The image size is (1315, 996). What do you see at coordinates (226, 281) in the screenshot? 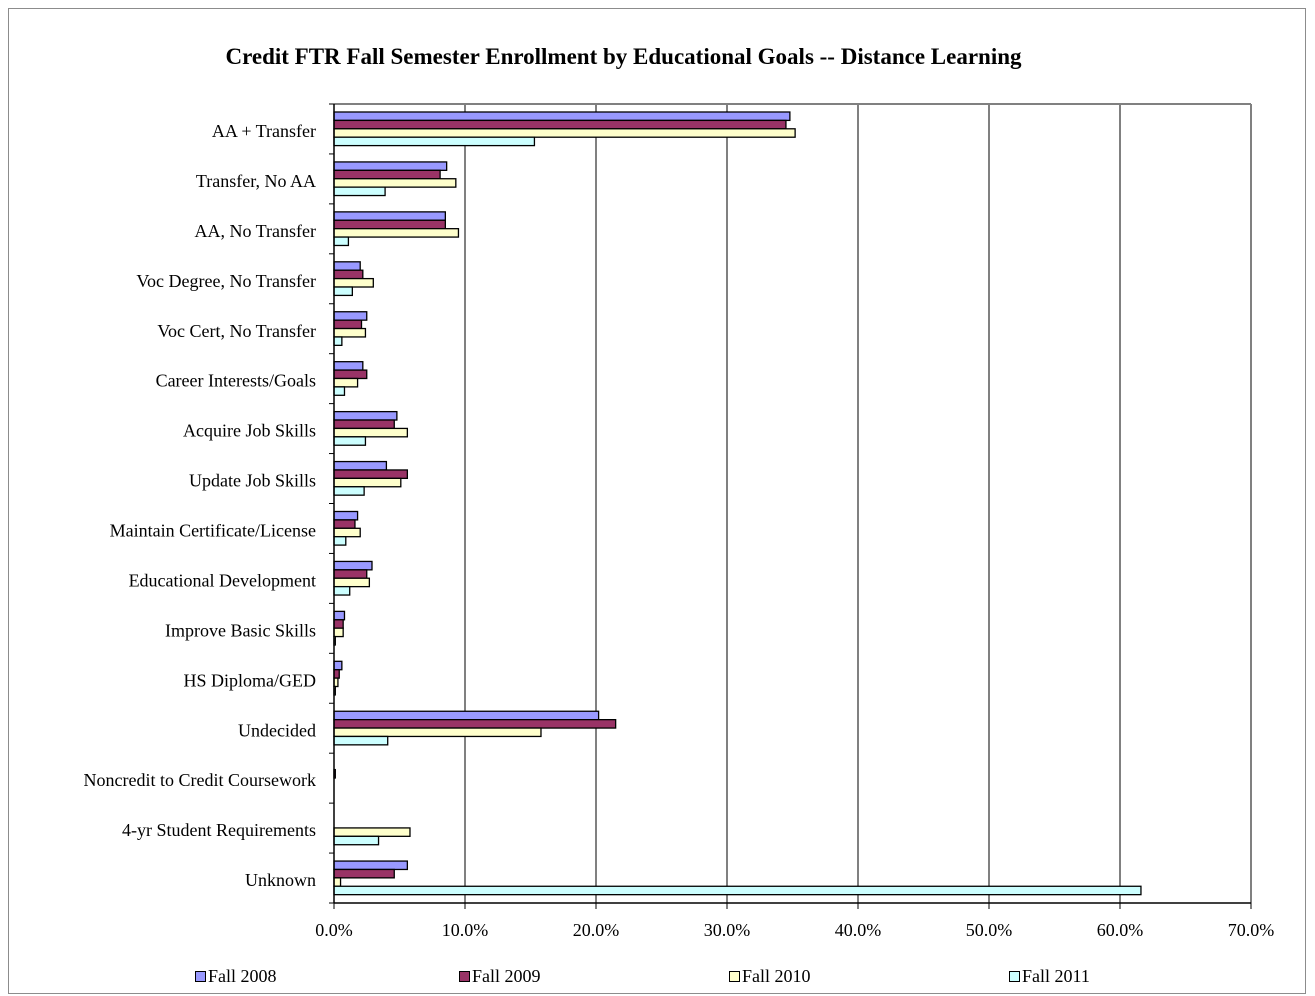
I see `category-label: Voc Degree, No Transfer` at bounding box center [226, 281].